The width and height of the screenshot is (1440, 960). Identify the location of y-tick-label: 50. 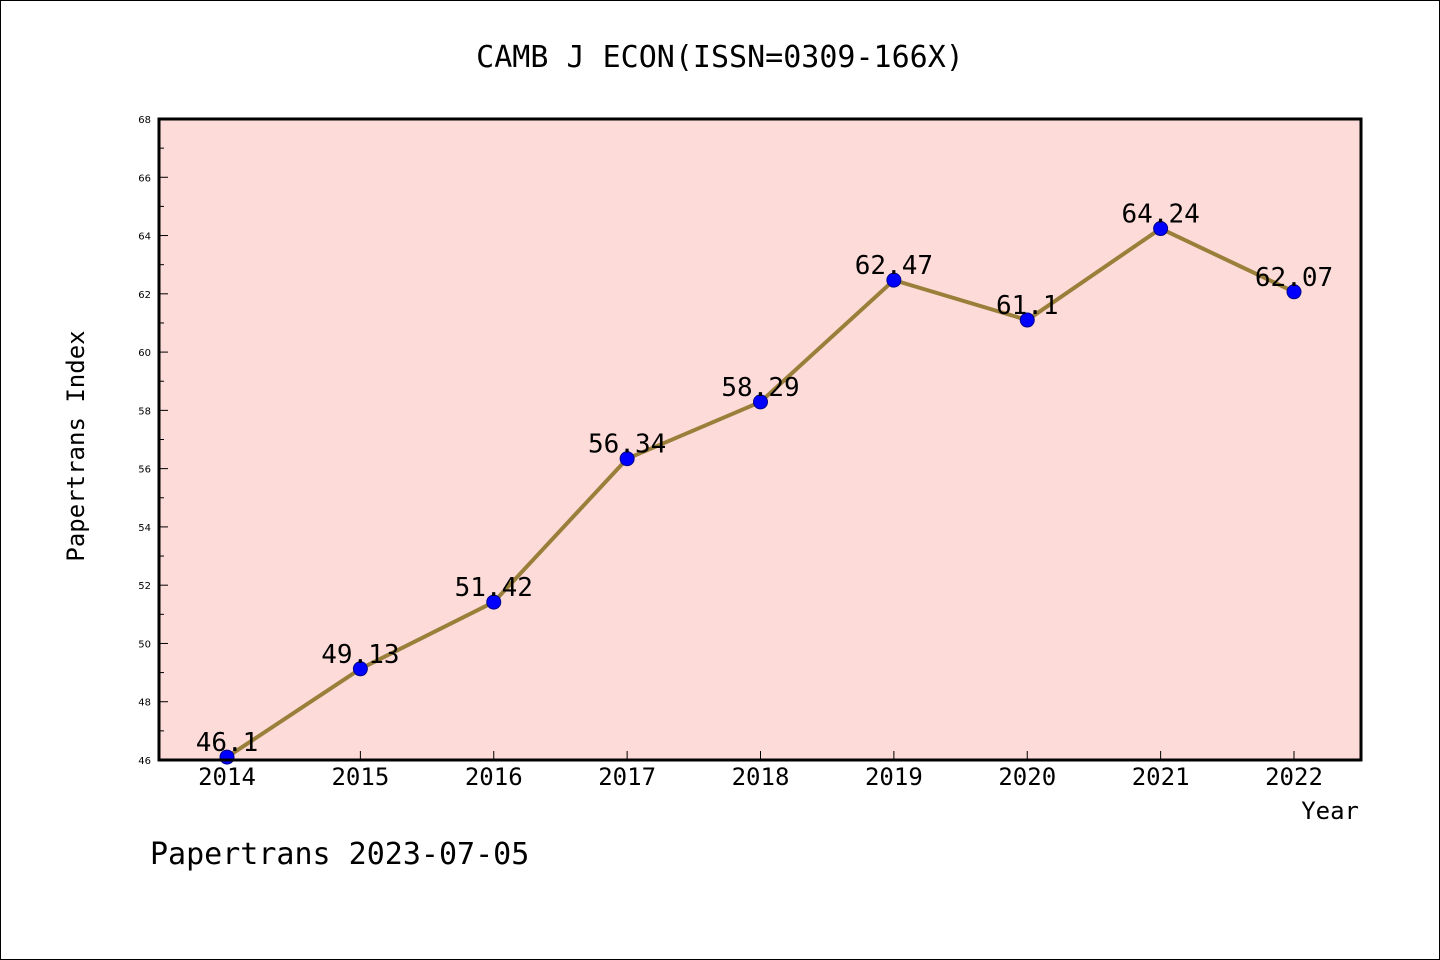
(144, 644).